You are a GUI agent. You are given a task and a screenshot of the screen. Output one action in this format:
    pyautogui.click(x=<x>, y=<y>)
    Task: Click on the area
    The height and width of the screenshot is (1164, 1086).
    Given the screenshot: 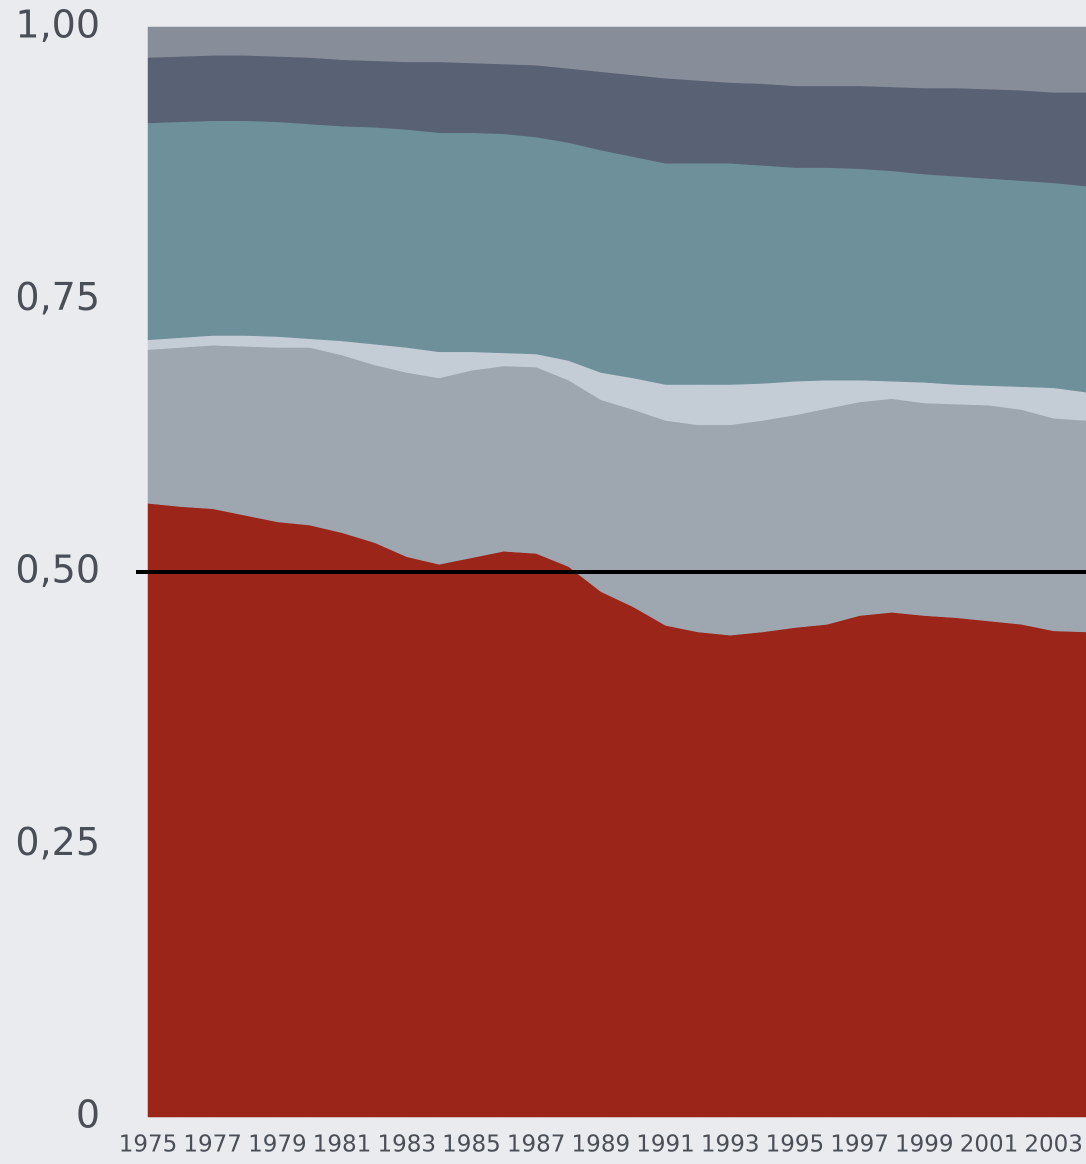 What is the action you would take?
    pyautogui.click(x=616, y=59)
    